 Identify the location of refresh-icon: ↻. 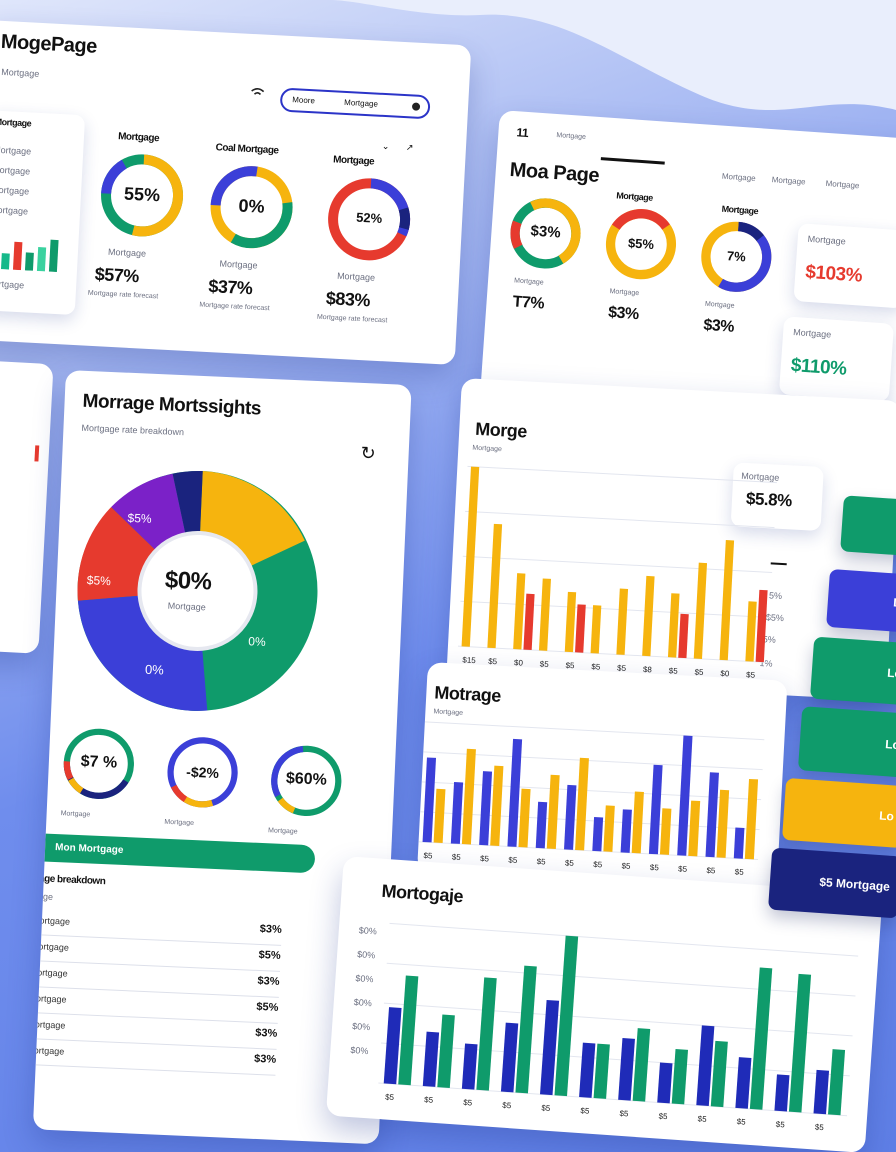
(368, 453).